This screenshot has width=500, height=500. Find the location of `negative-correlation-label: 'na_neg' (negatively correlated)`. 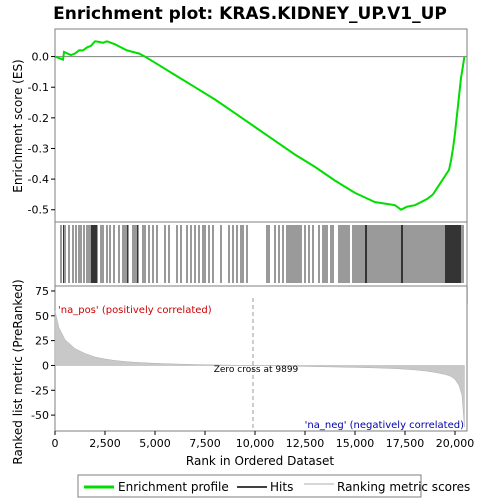

negative-correlation-label: 'na_neg' (negatively correlated) is located at coordinates (384, 425).